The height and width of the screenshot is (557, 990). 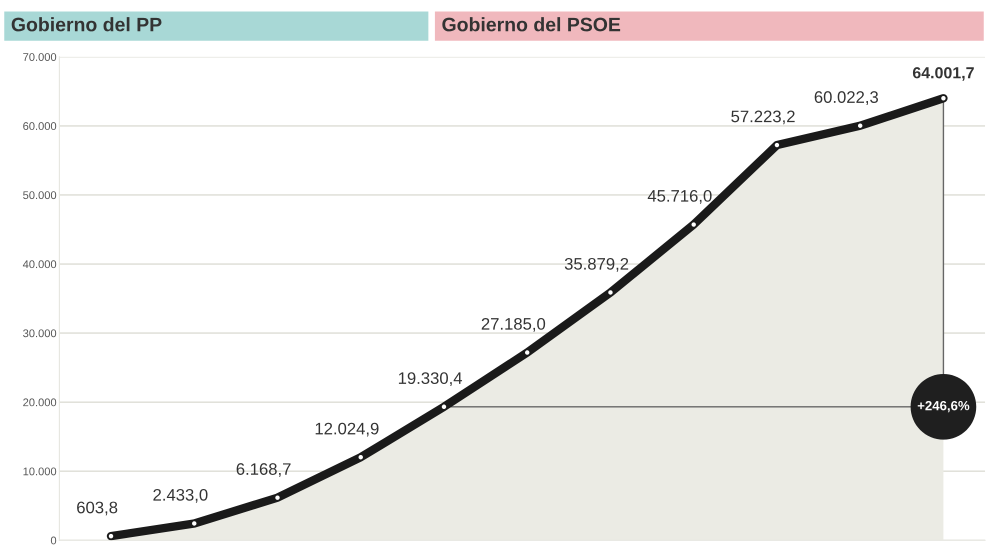 What do you see at coordinates (763, 117) in the screenshot?
I see `data-label: 57.223,2` at bounding box center [763, 117].